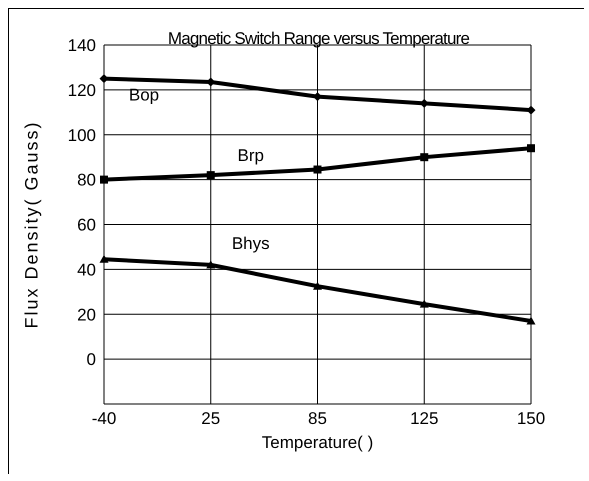 The image size is (589, 481). What do you see at coordinates (86, 180) in the screenshot?
I see `y-tick-label: 80` at bounding box center [86, 180].